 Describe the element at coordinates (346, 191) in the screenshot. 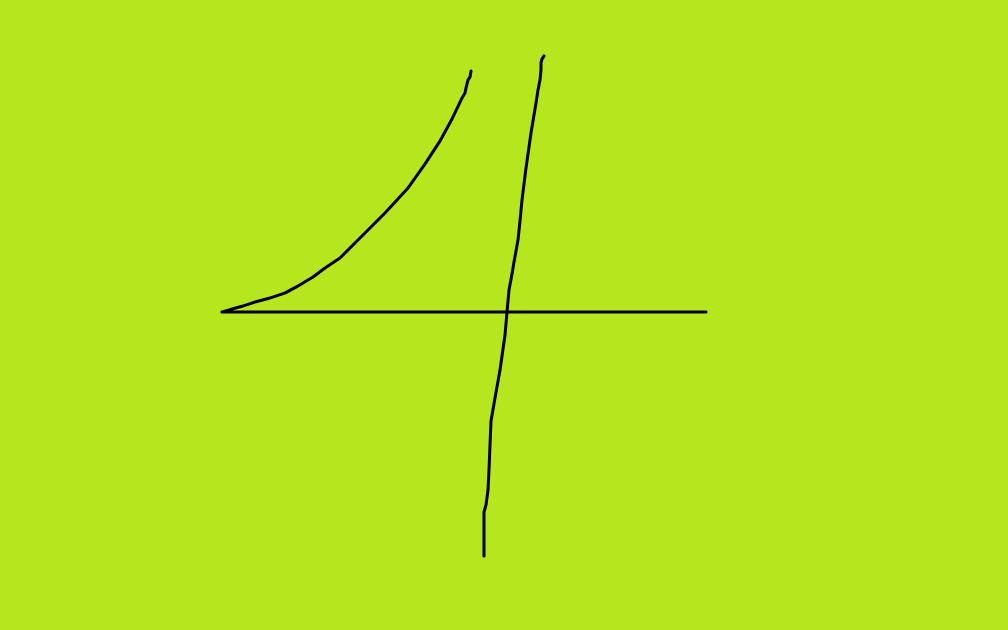

I see `curved-left-stroke` at that location.